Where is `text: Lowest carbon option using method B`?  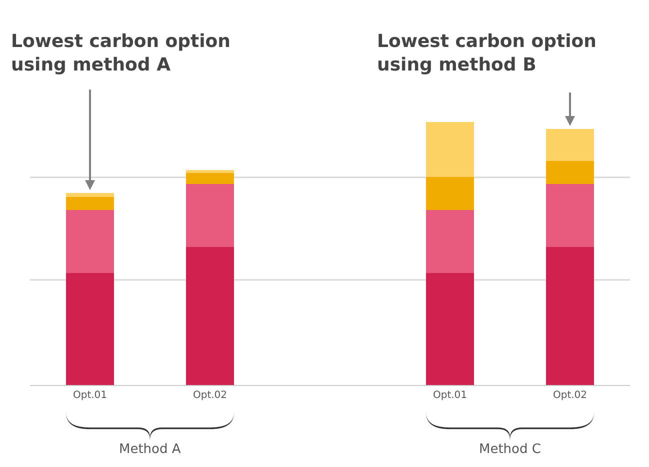 text: Lowest carbon option using method B is located at coordinates (486, 53).